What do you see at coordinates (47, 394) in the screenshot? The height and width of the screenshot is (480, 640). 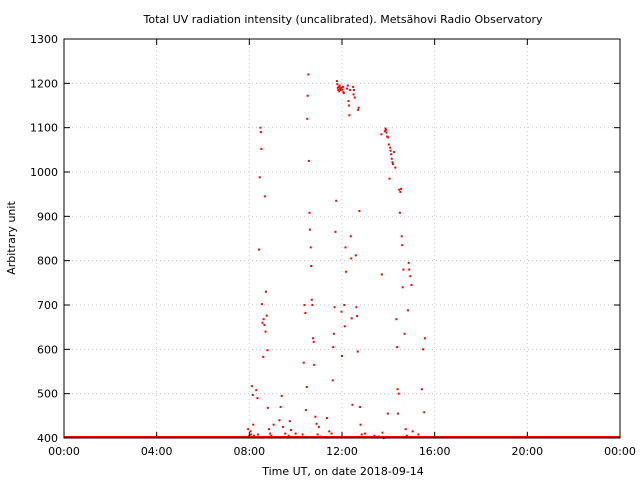 I see `y-tick-label: 500` at bounding box center [47, 394].